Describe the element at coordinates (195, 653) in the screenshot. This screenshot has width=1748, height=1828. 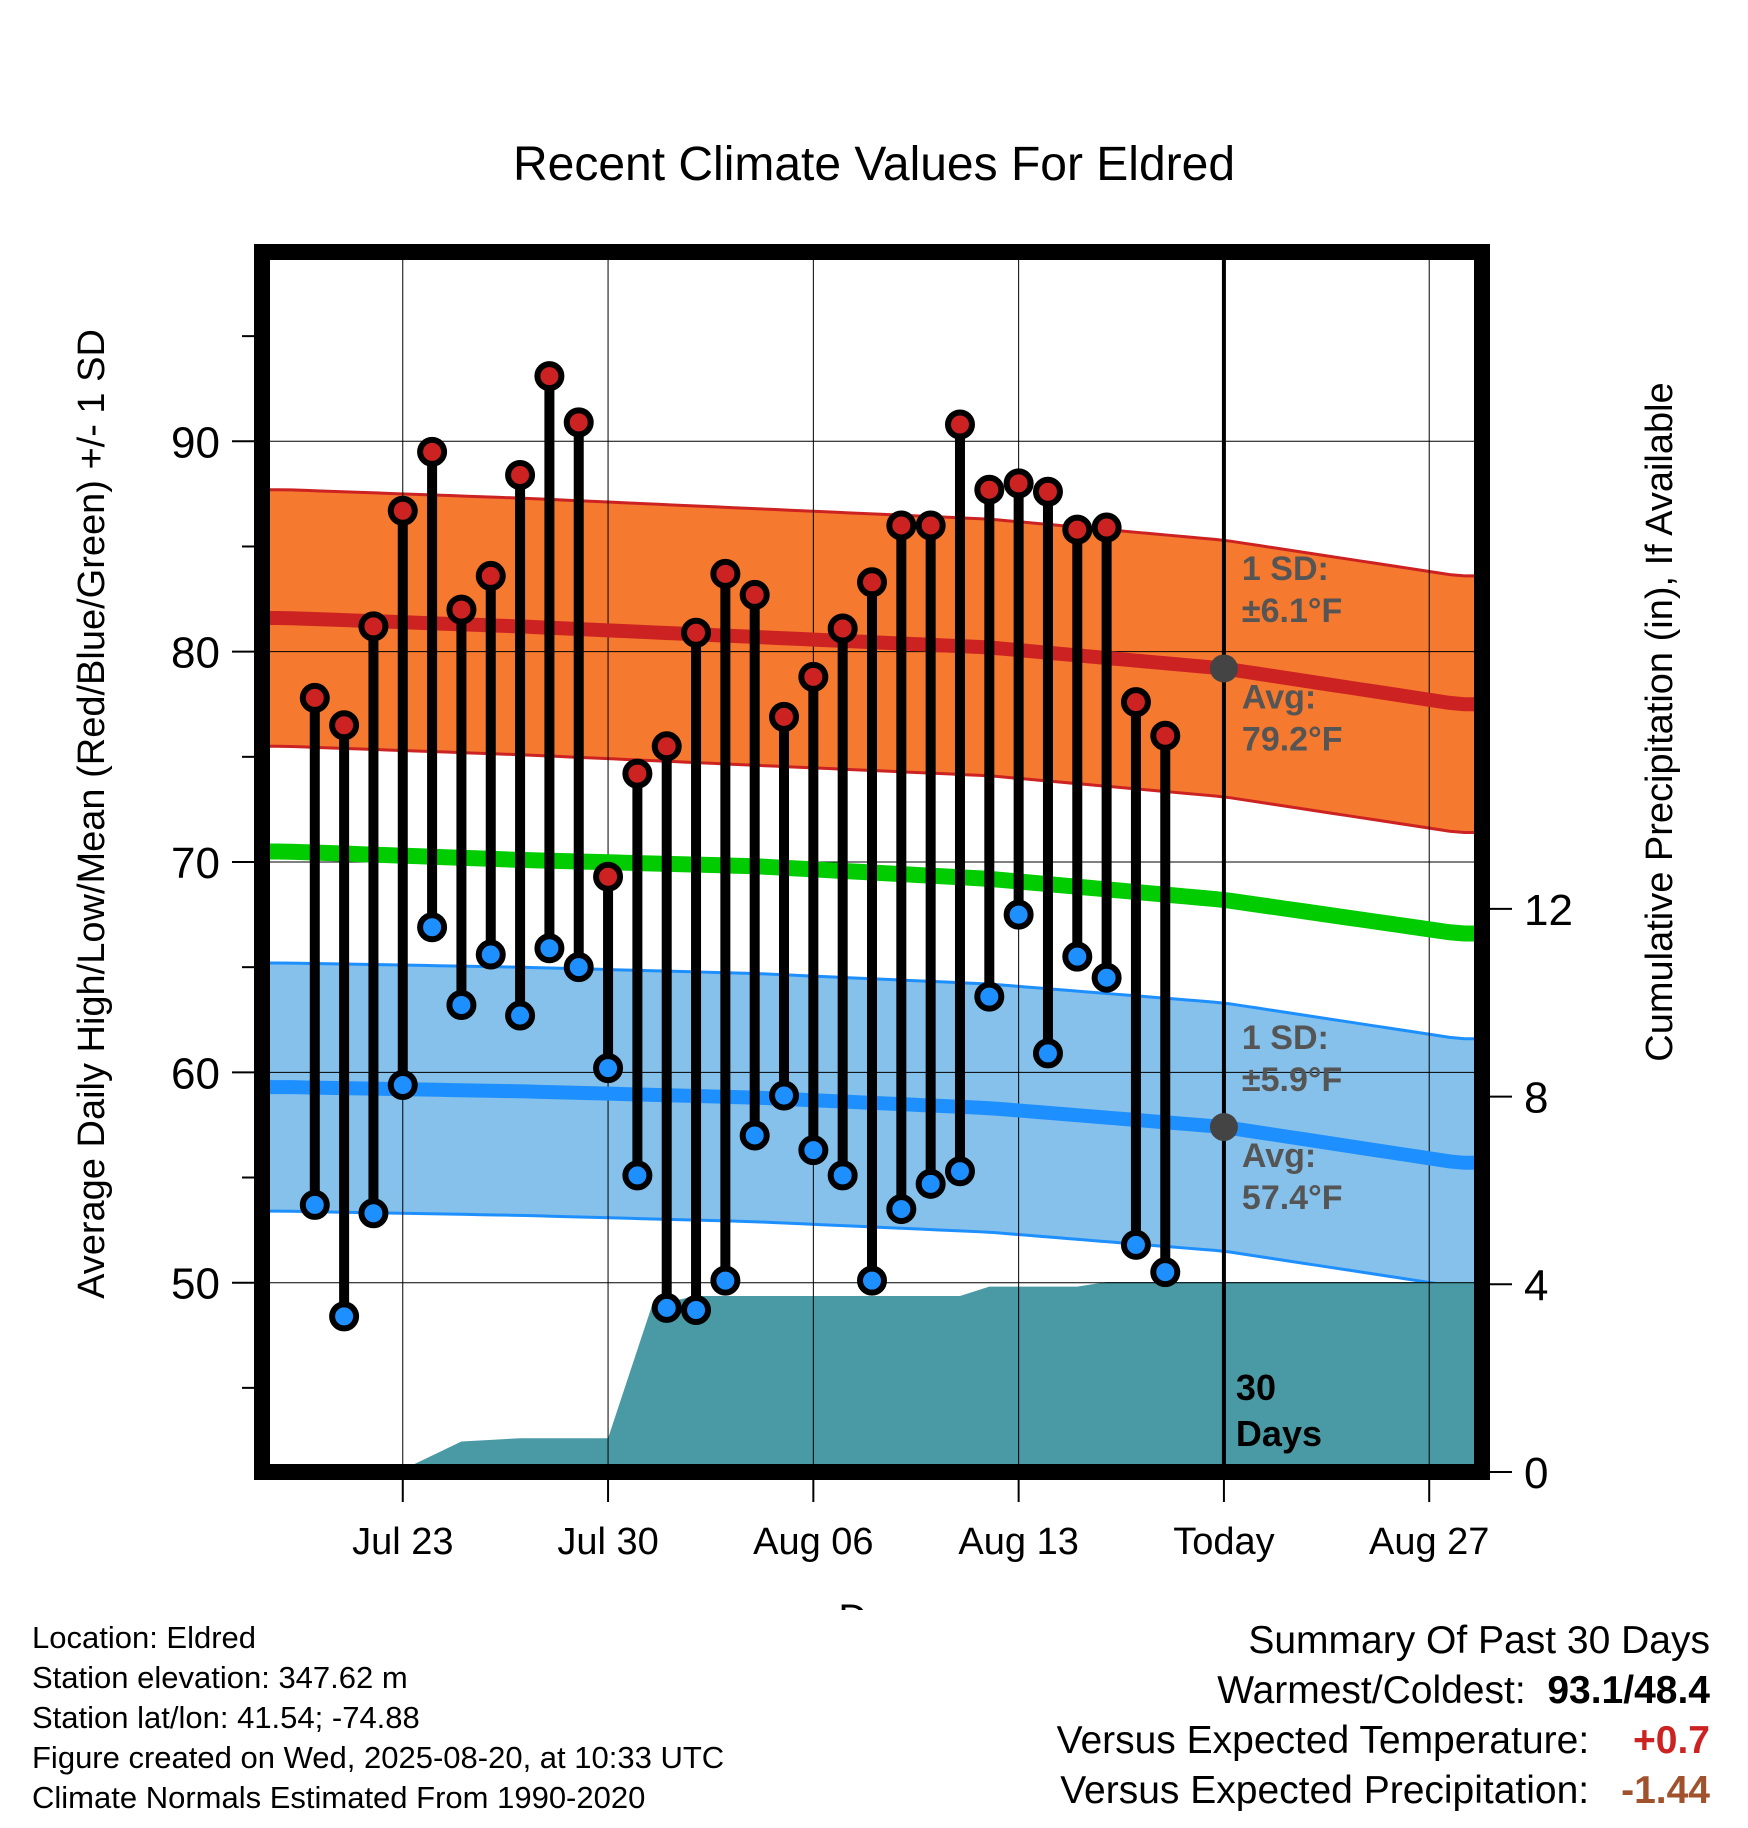
I see `y-left-tick-label: 80` at that location.